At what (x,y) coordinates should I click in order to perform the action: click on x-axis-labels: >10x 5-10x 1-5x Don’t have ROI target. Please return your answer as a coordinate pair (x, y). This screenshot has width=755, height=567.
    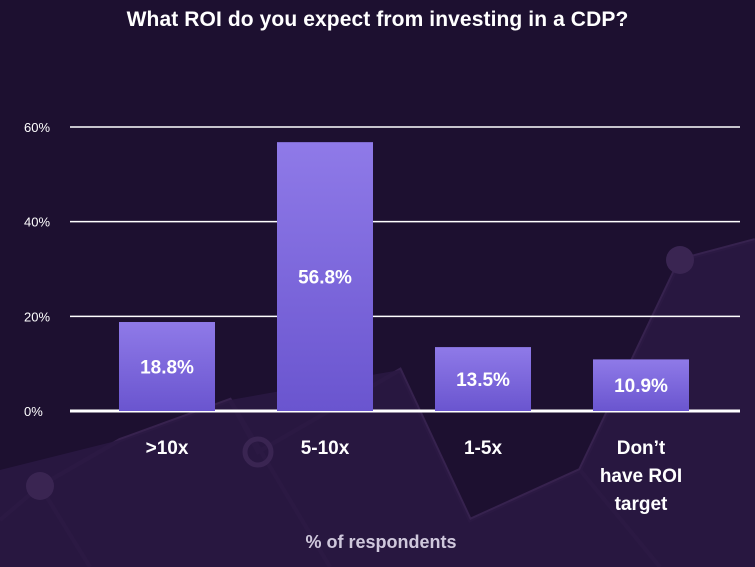
    Looking at the image, I should click on (414, 476).